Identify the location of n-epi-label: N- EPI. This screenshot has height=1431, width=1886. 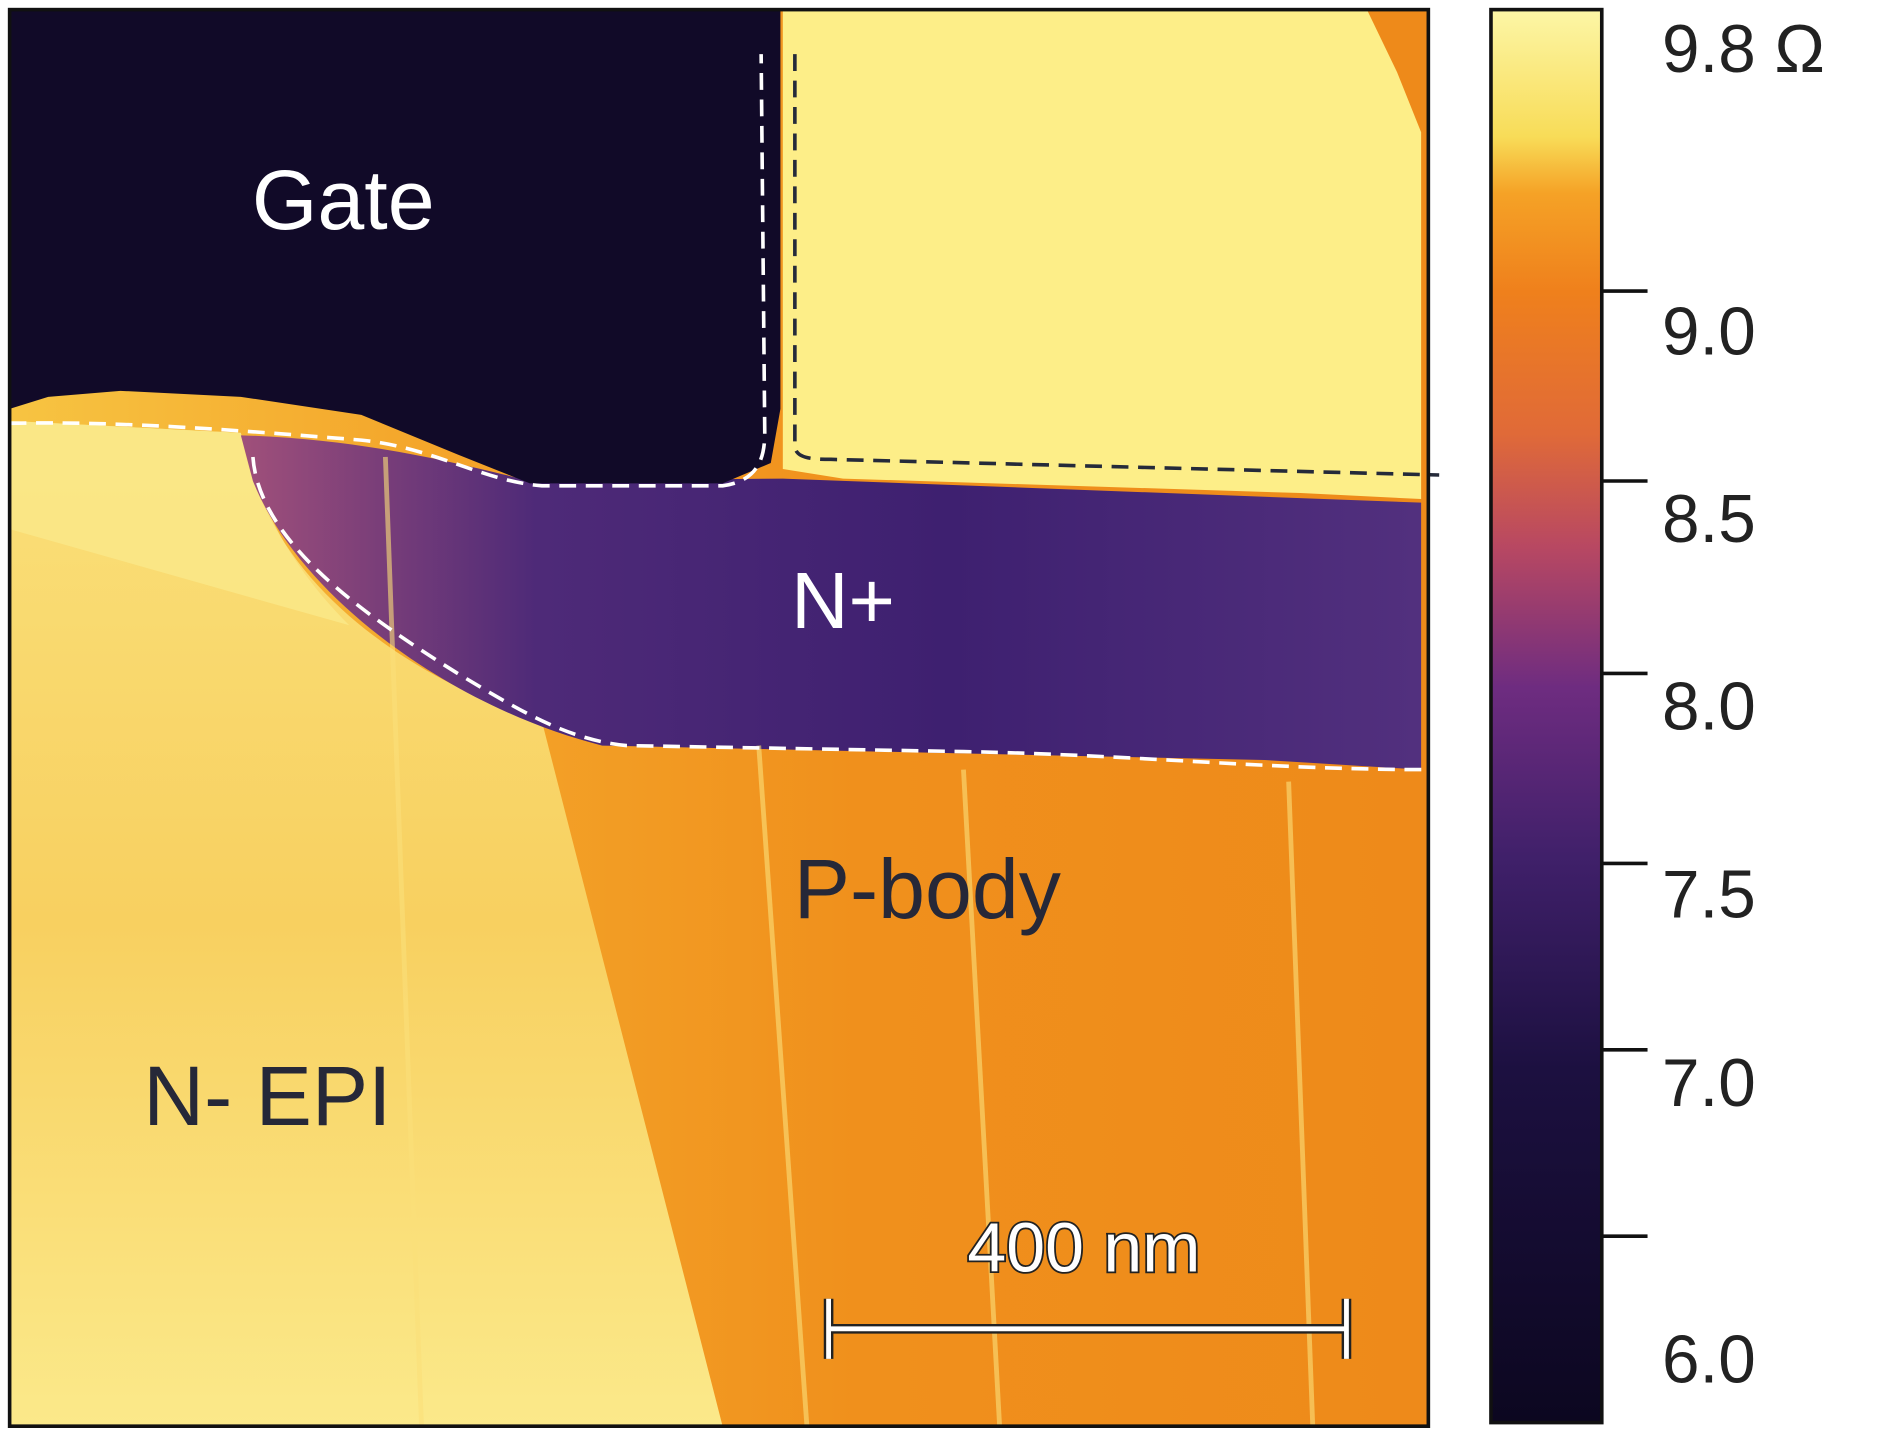
(267, 1096).